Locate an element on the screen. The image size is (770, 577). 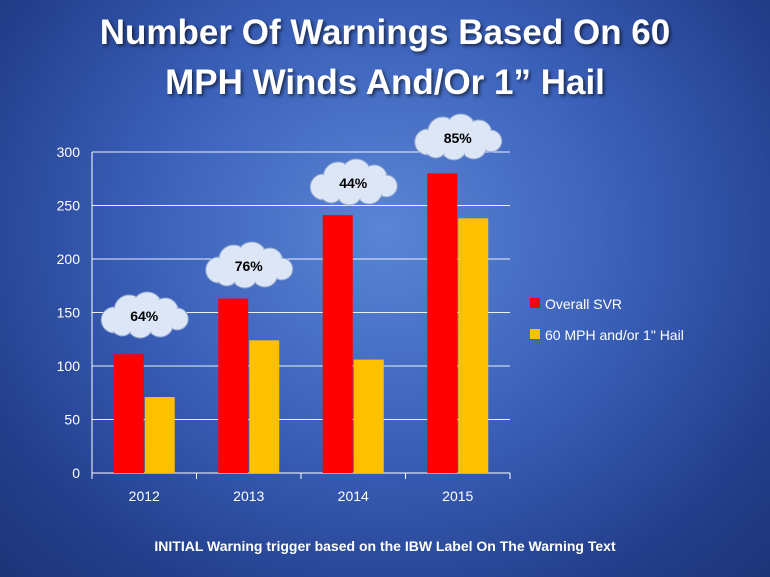
annotation-percent: 44% is located at coordinates (353, 183).